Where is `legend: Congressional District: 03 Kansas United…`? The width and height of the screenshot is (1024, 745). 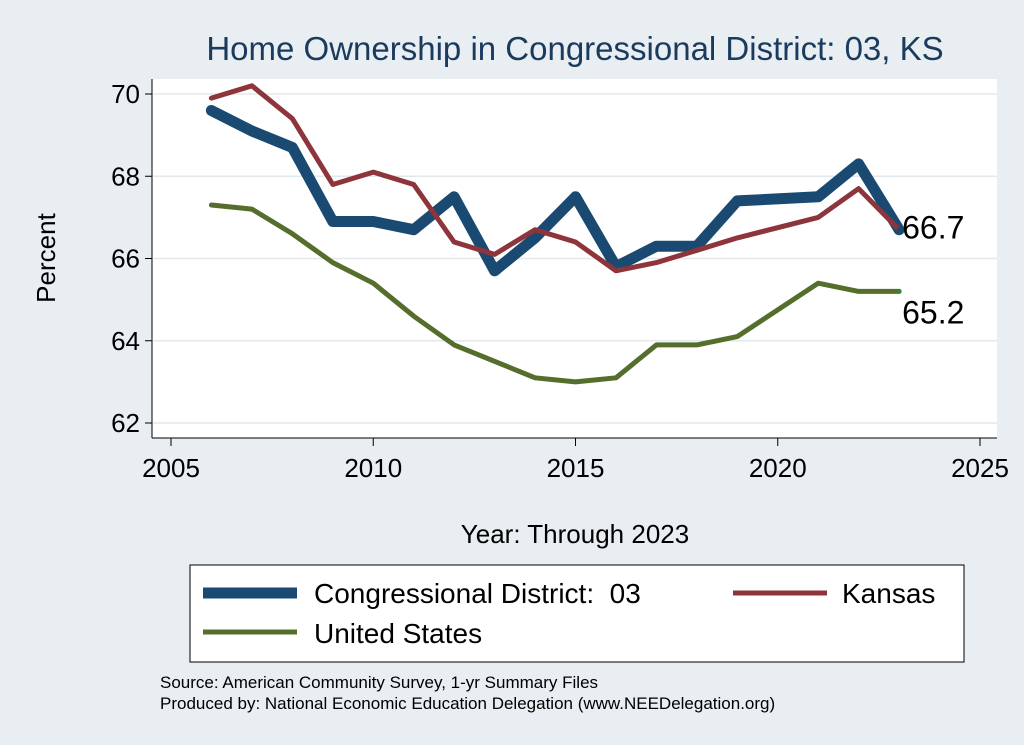 legend: Congressional District: 03 Kansas United… is located at coordinates (577, 613).